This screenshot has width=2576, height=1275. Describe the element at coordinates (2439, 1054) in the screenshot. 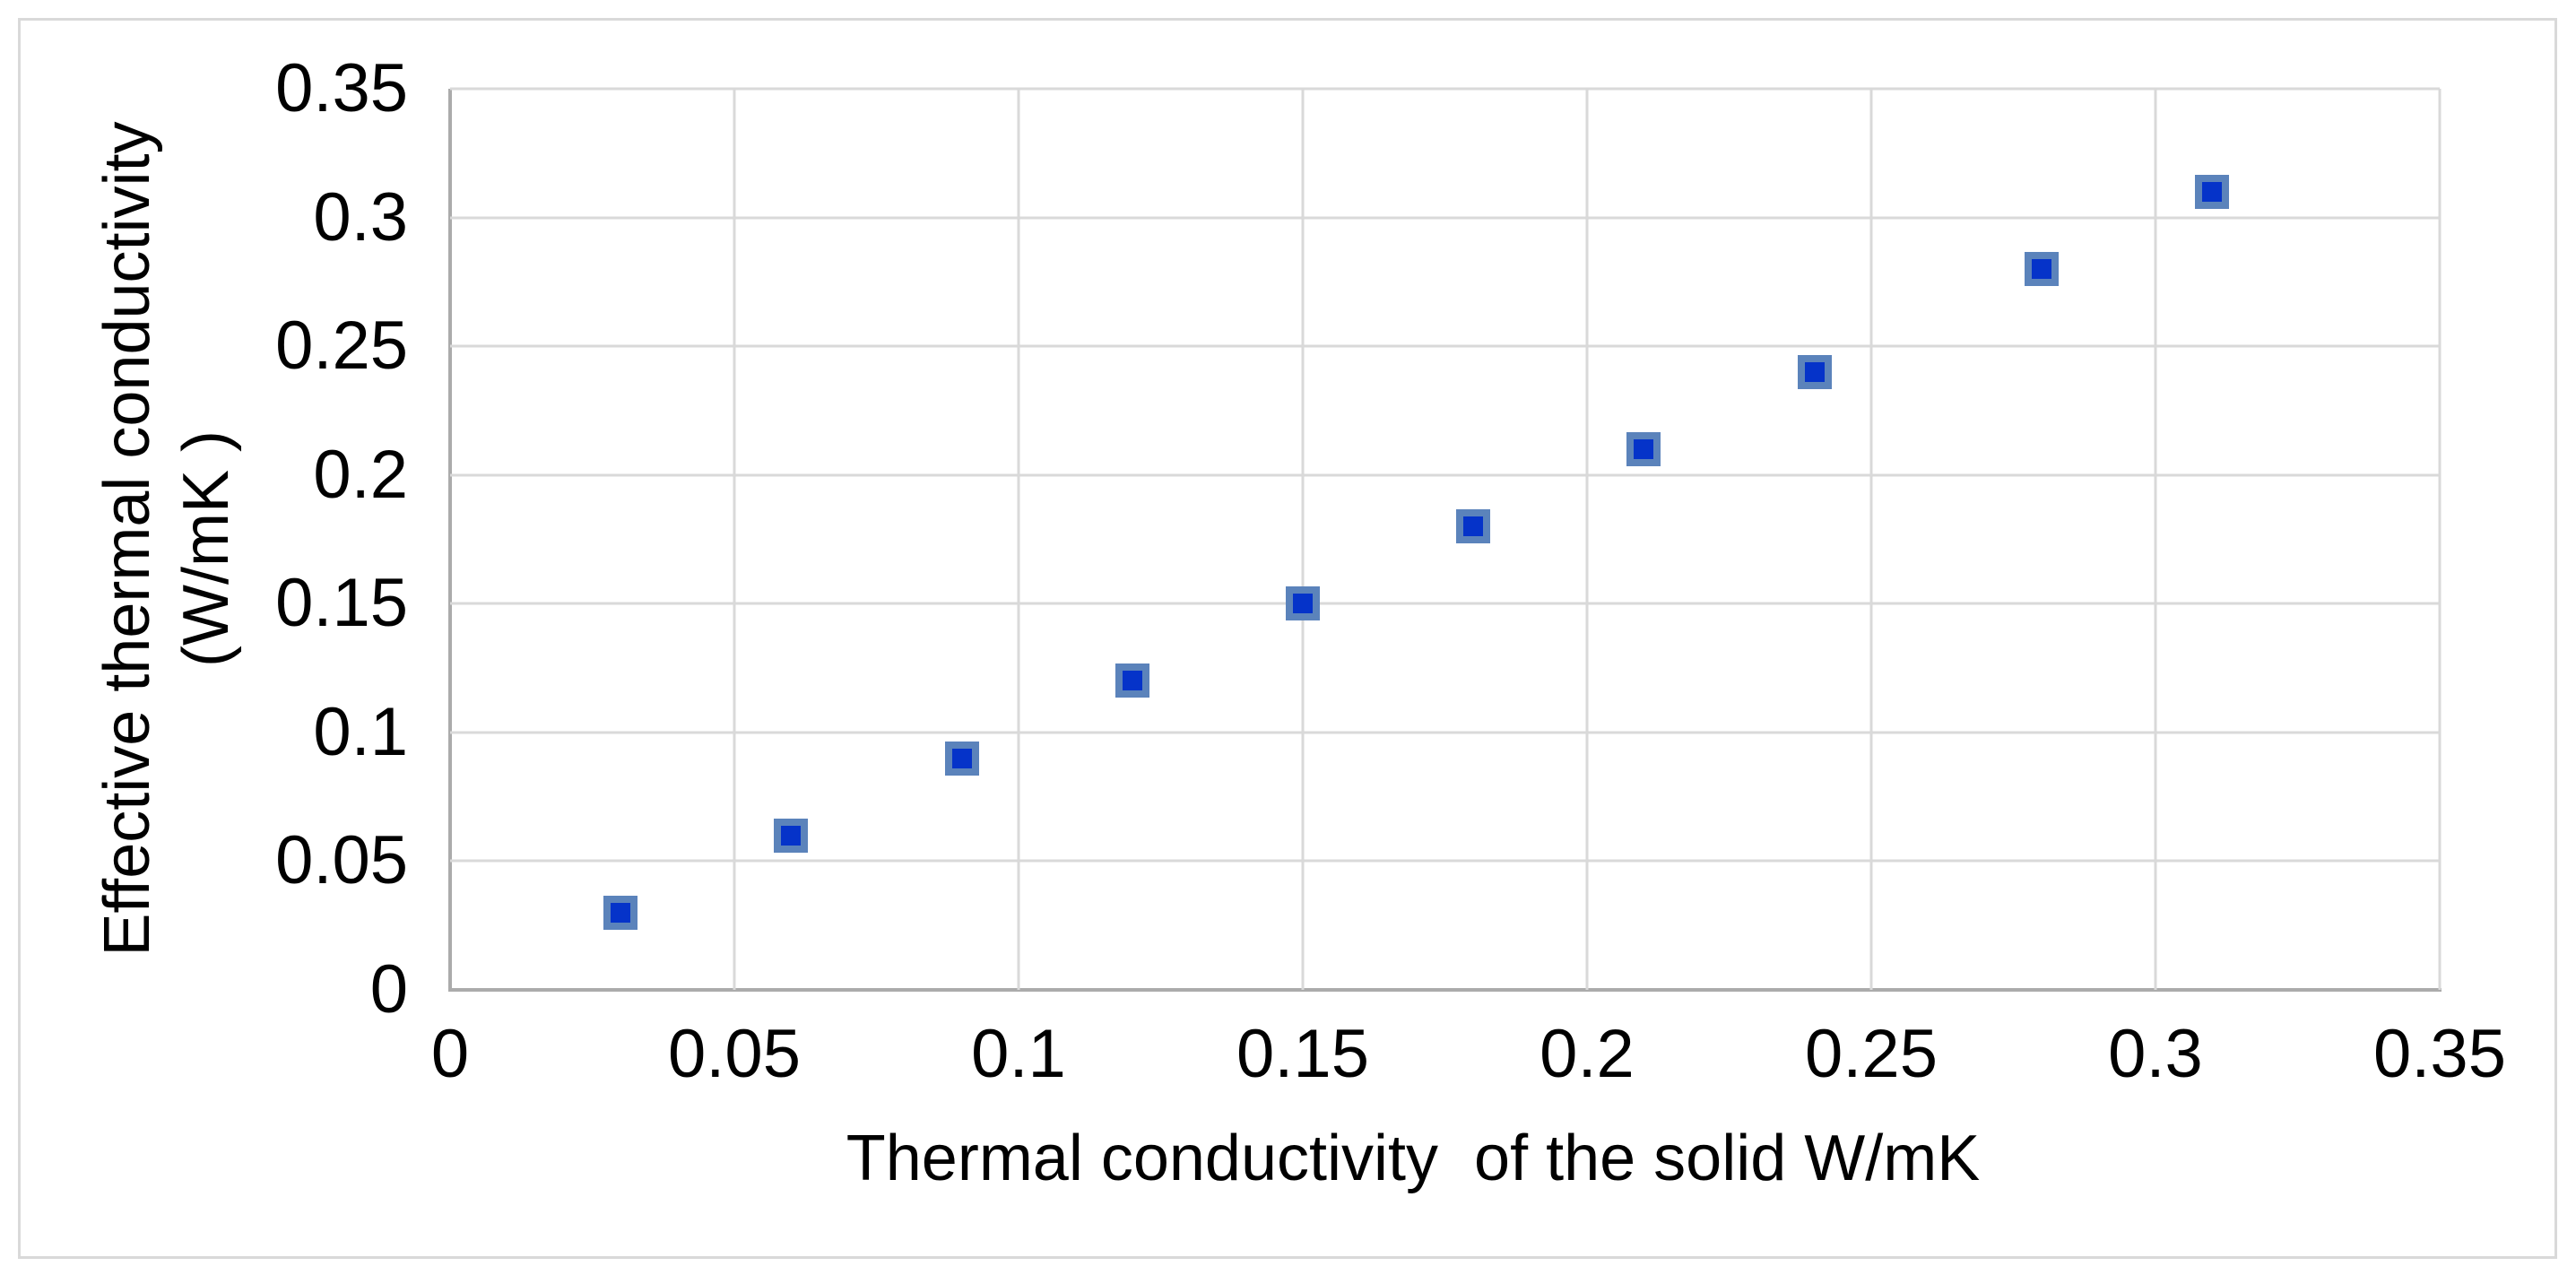

I see `x-tick-label: 0.35` at that location.